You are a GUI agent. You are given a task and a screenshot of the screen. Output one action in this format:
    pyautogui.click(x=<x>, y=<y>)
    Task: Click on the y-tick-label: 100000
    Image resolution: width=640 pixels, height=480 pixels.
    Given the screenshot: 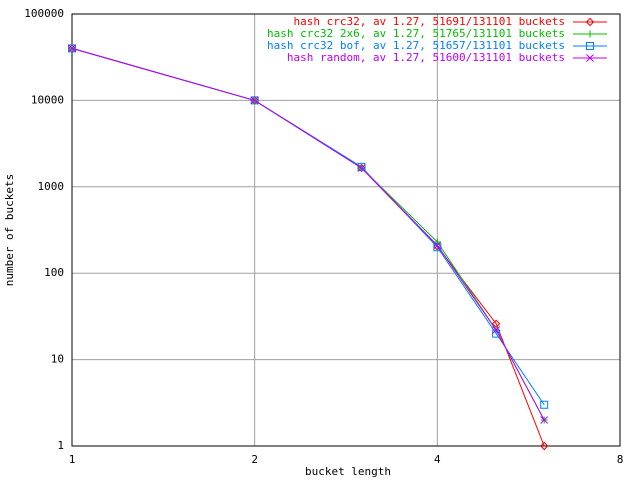 What is the action you would take?
    pyautogui.click(x=44, y=13)
    